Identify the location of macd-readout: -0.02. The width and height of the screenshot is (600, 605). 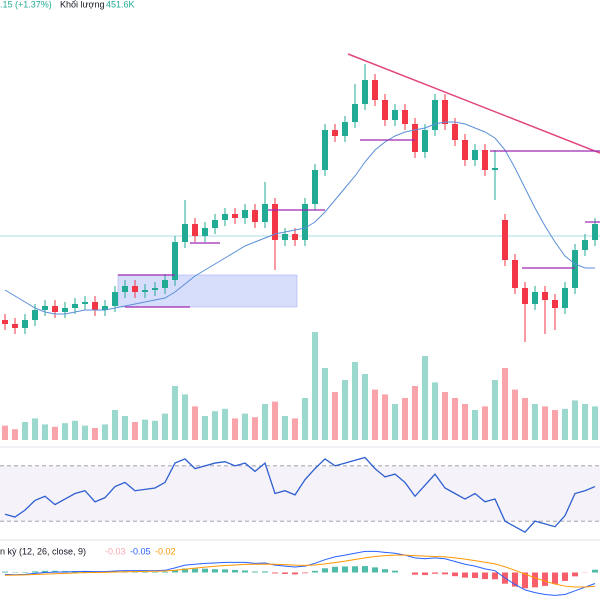
(165, 551).